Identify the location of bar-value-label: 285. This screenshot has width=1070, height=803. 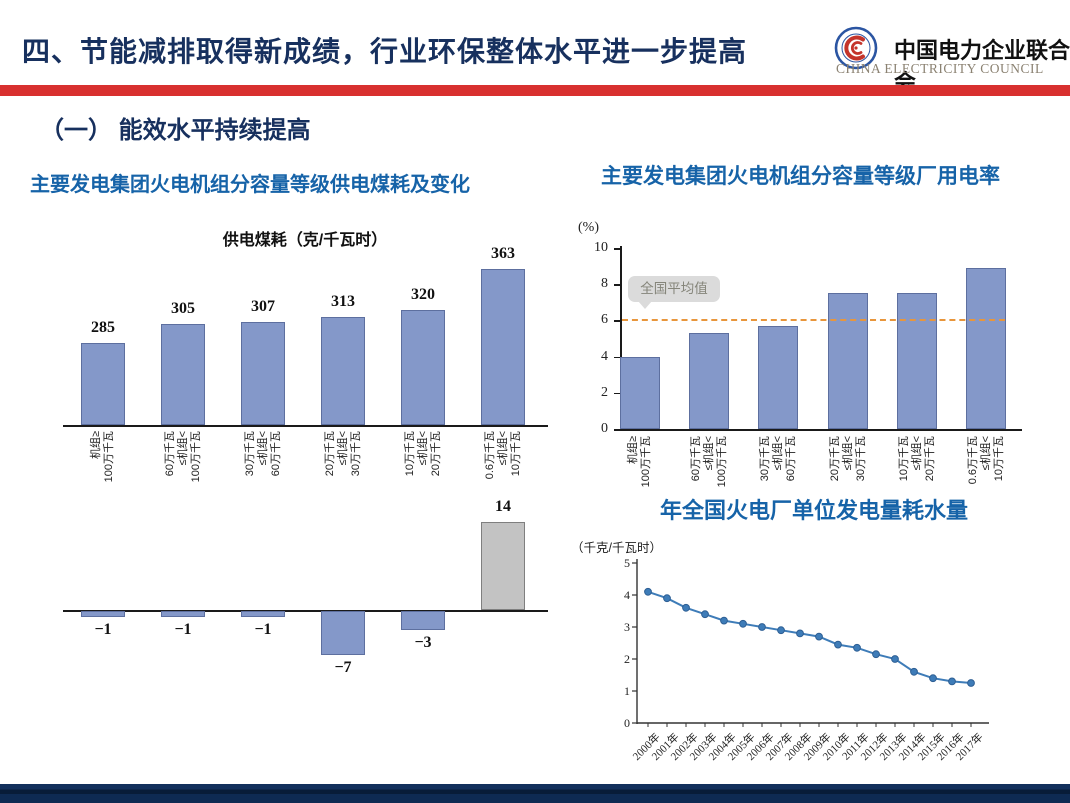
(103, 328).